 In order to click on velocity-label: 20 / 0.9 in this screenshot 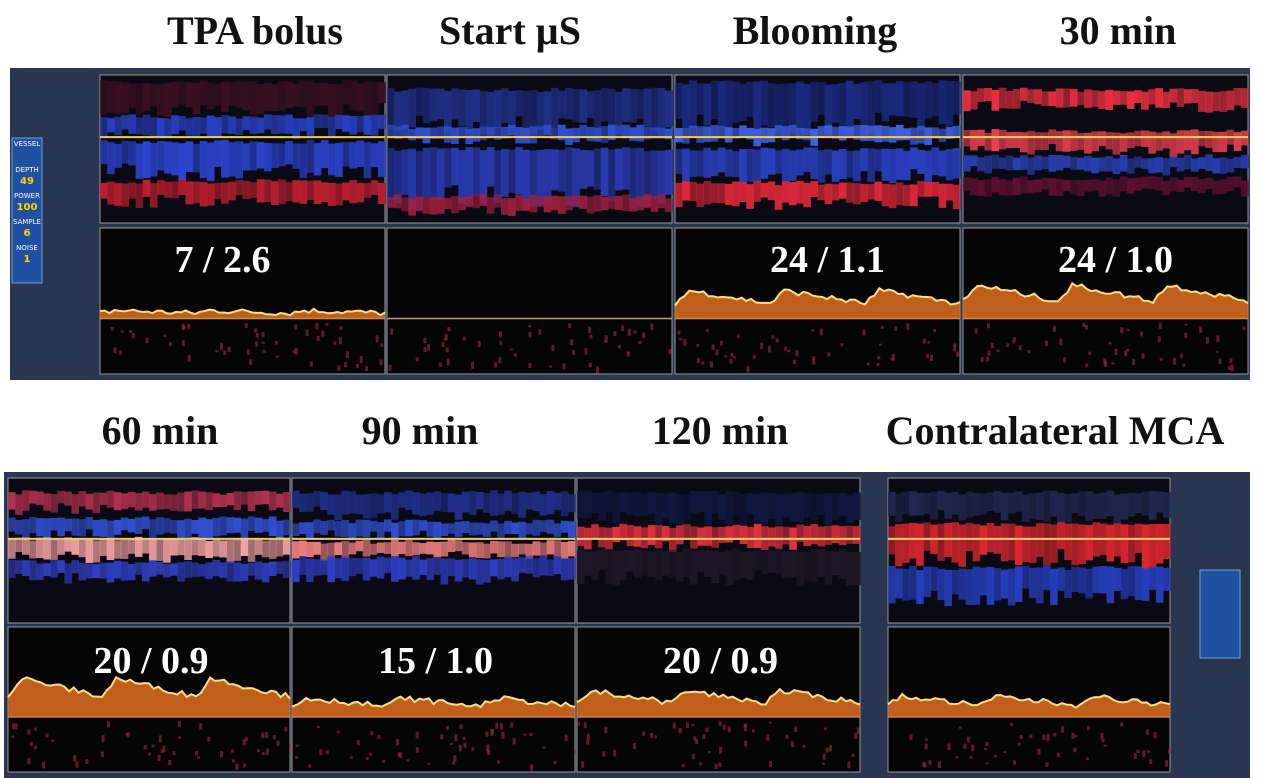, I will do `click(720, 661)`.